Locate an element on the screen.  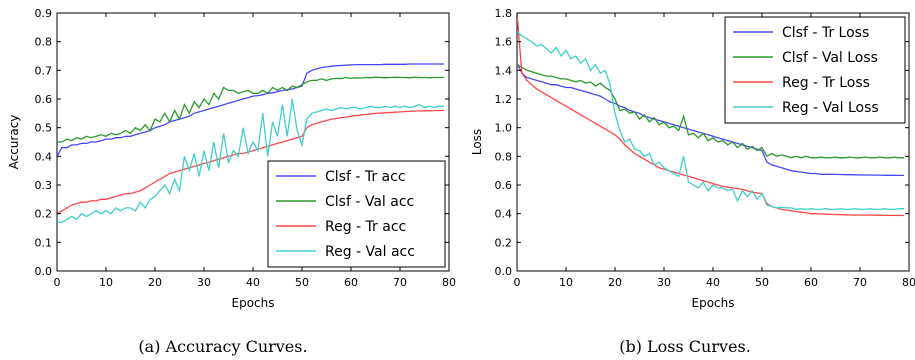
y-tick-label: 0.3 is located at coordinates (44, 185).